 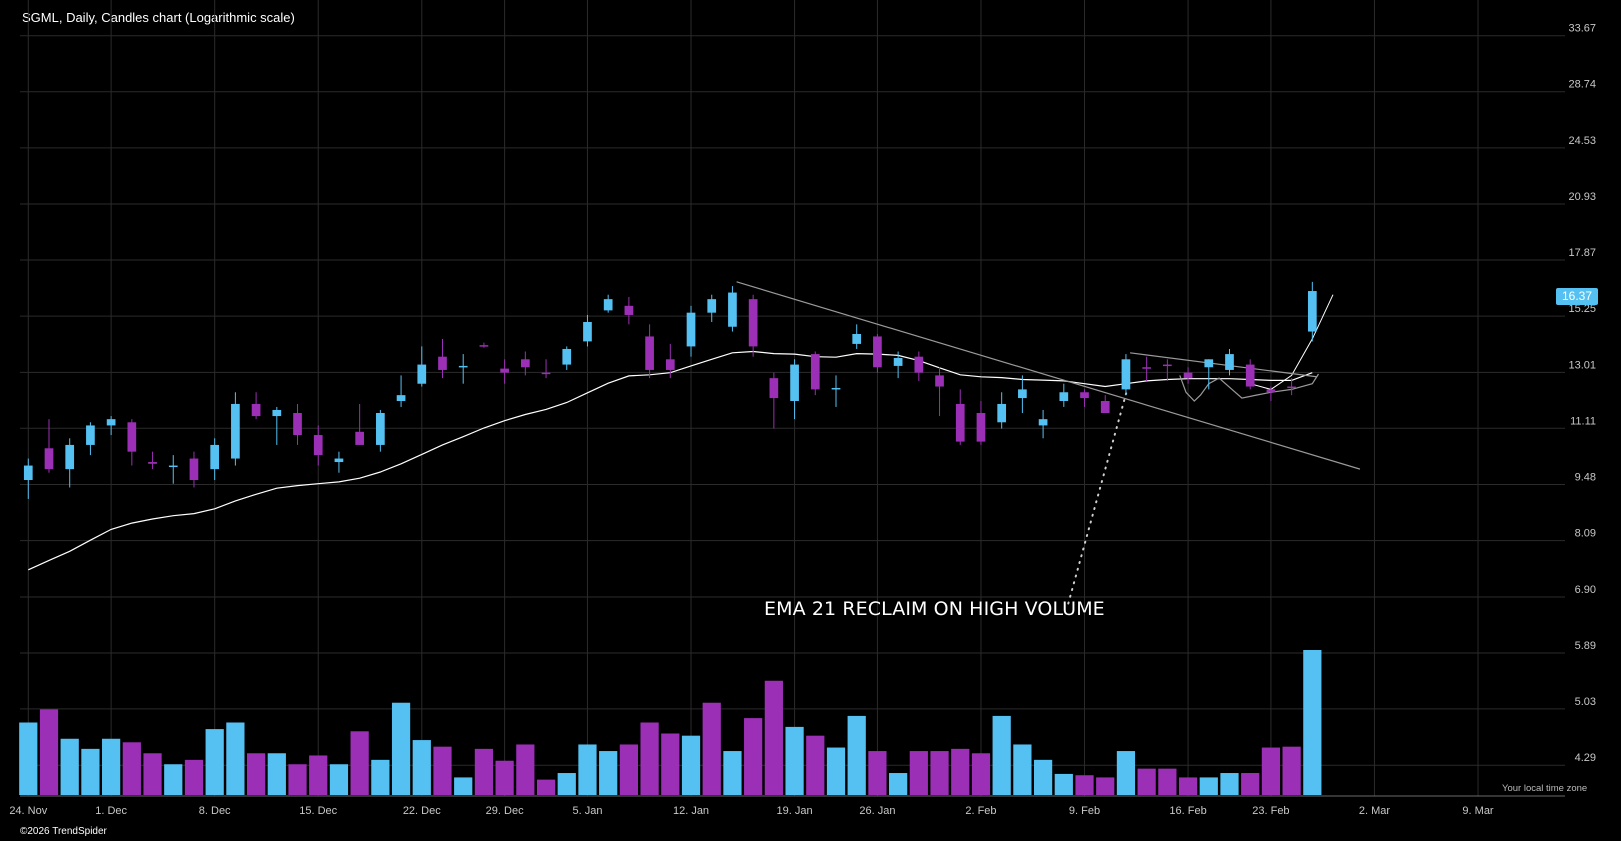 What do you see at coordinates (505, 811) in the screenshot?
I see `x-tick-label: 29. Dec` at bounding box center [505, 811].